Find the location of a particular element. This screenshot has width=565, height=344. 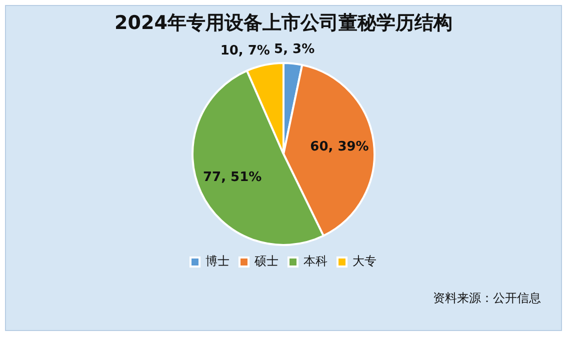

data-label: 77, 51% is located at coordinates (232, 178).